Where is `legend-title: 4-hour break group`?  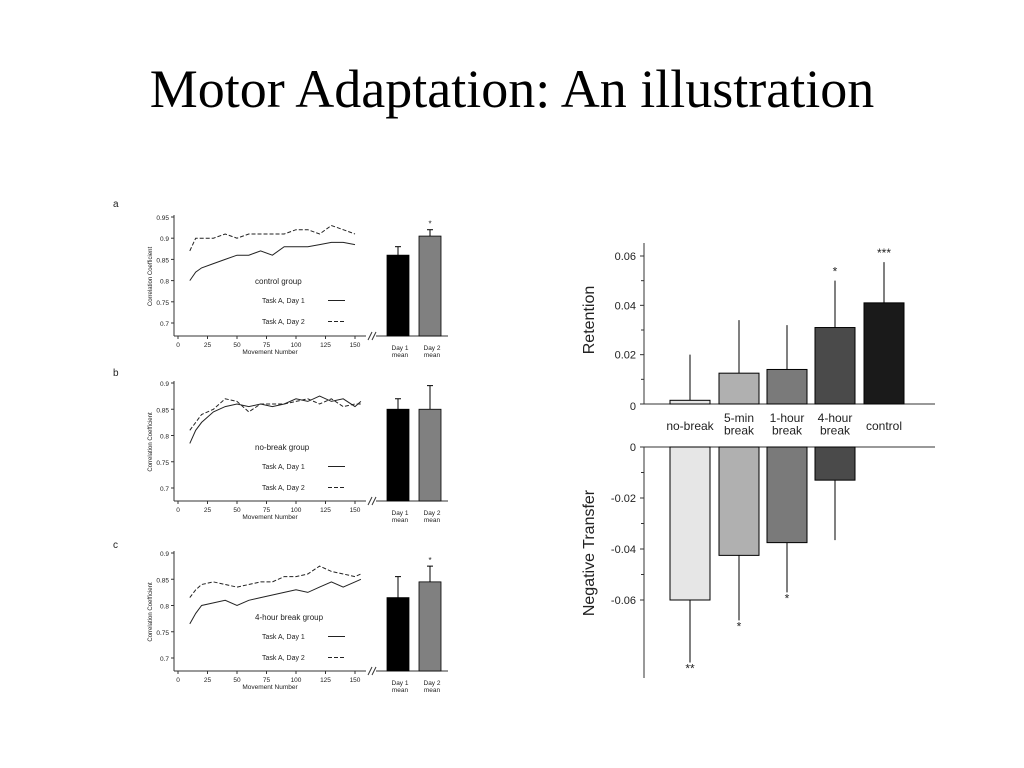 legend-title: 4-hour break group is located at coordinates (289, 617).